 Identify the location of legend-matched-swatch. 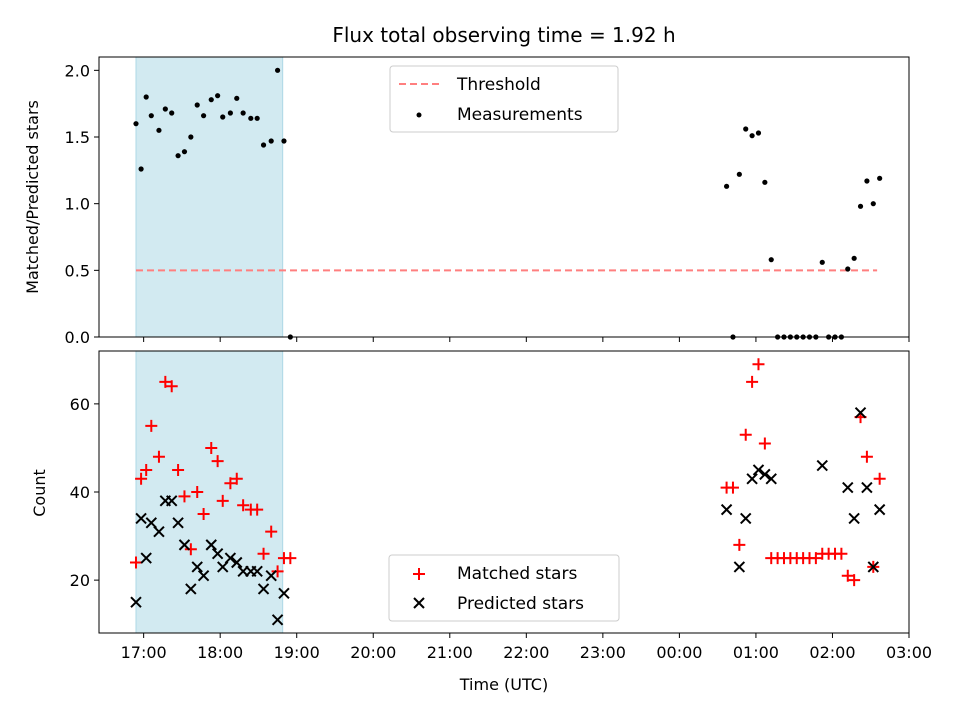
(419, 574).